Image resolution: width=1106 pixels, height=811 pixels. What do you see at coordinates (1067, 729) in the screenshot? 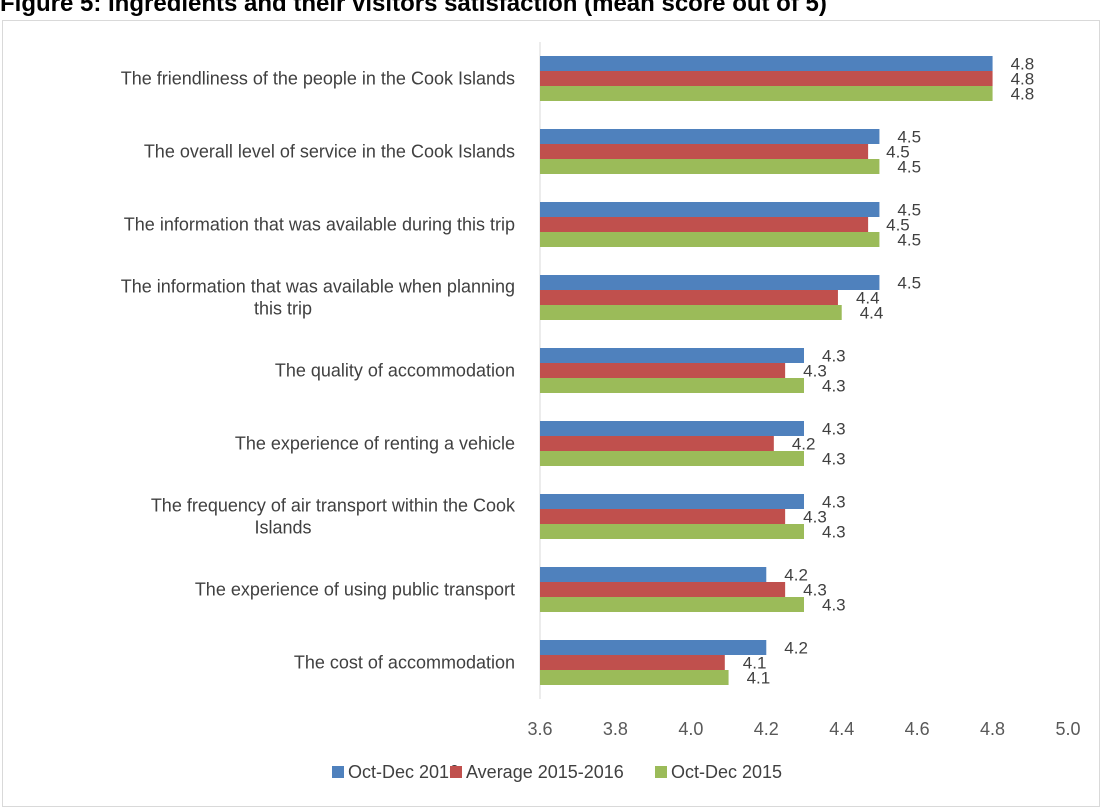
I see `x-tick-label: 5.0` at bounding box center [1067, 729].